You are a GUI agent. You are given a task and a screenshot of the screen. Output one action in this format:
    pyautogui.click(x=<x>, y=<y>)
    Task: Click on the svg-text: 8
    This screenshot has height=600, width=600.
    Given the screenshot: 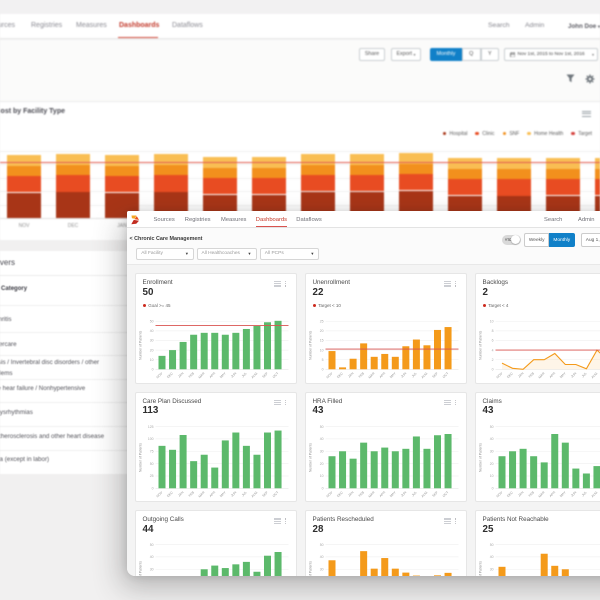 What is the action you would take?
    pyautogui.click(x=493, y=331)
    